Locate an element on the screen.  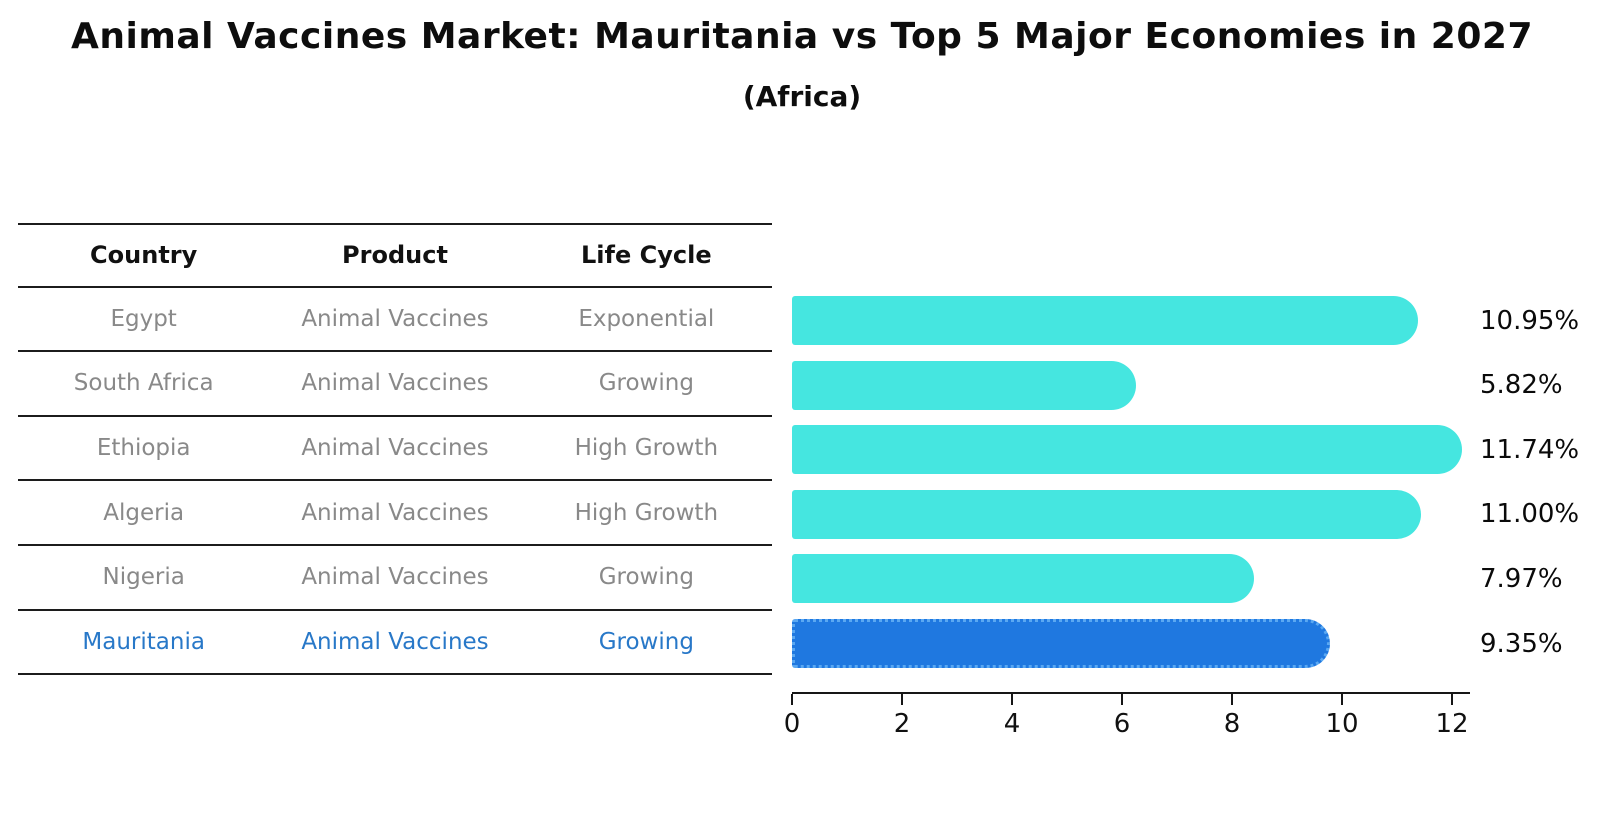
column-header-product: Product is located at coordinates (395, 255).